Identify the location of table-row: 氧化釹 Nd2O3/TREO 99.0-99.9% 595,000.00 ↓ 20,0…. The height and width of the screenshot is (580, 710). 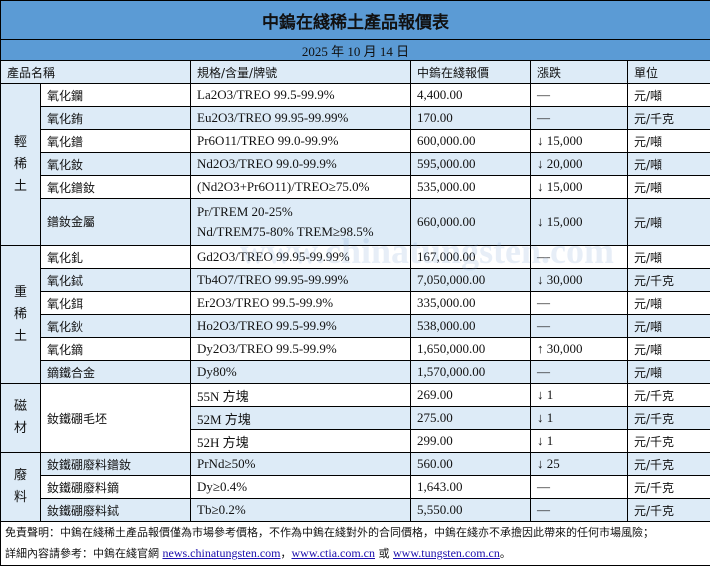
(355, 164).